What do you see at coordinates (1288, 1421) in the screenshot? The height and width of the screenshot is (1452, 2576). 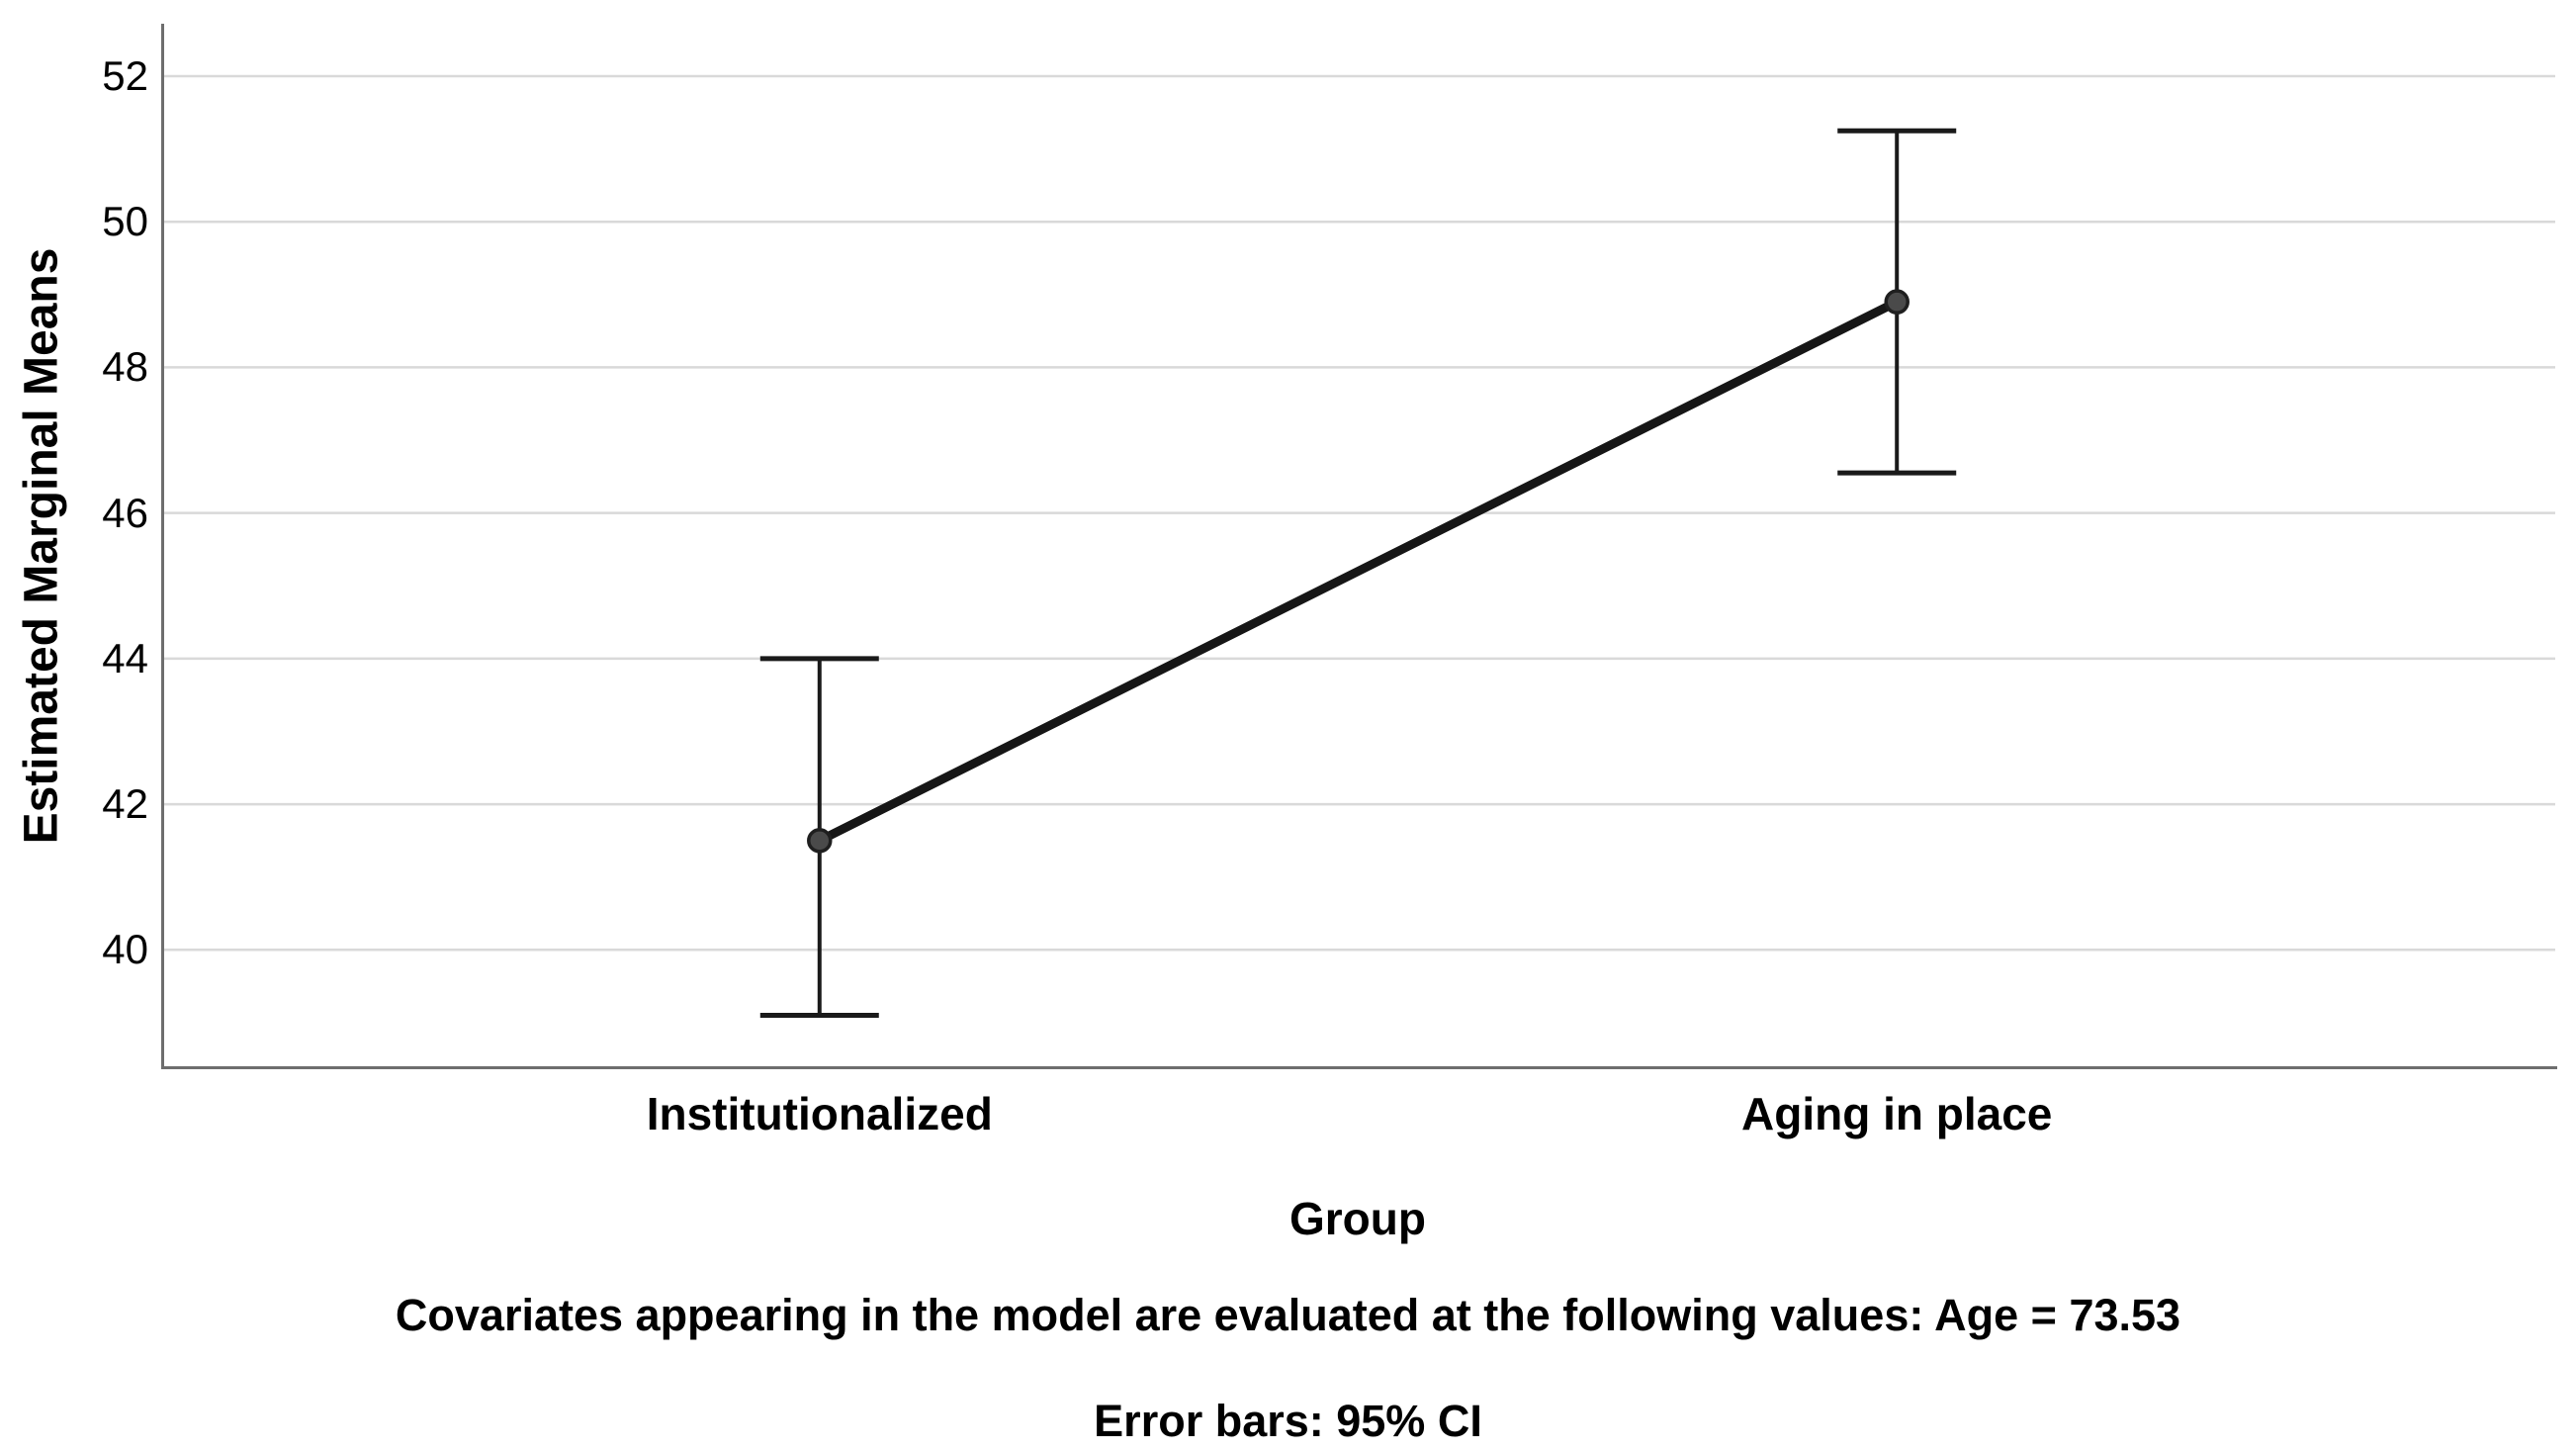 I see `error-bars-footnote: Error bars: 95% CI` at bounding box center [1288, 1421].